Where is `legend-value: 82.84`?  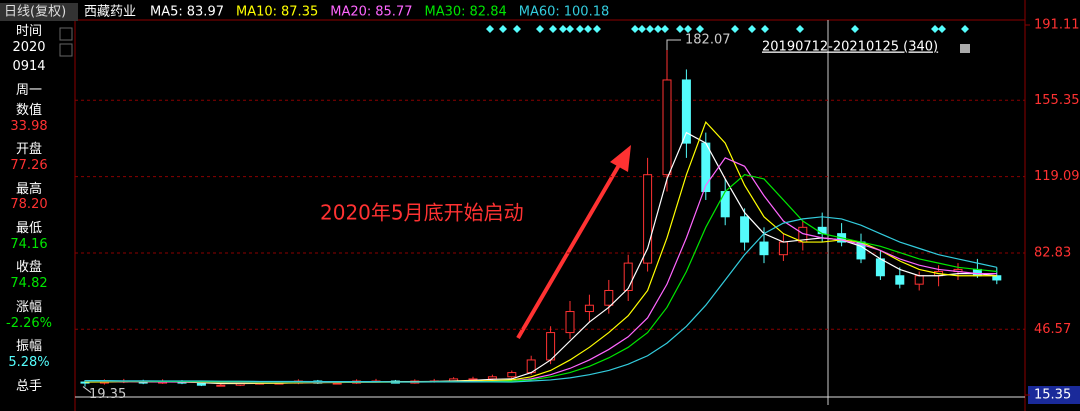 legend-value: 82.84 is located at coordinates (488, 12).